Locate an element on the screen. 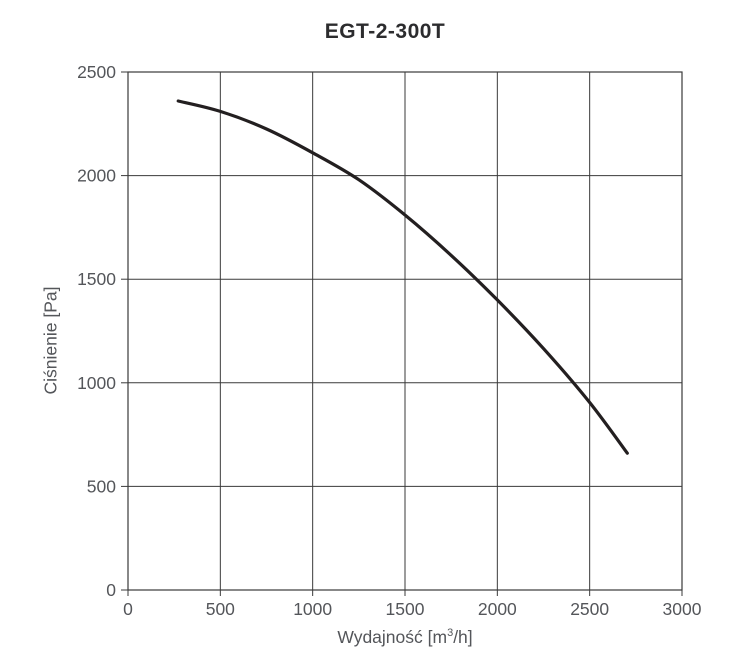 This screenshot has width=745, height=661. y-axis-title: Ciśnienie [Pa] is located at coordinates (50, 340).